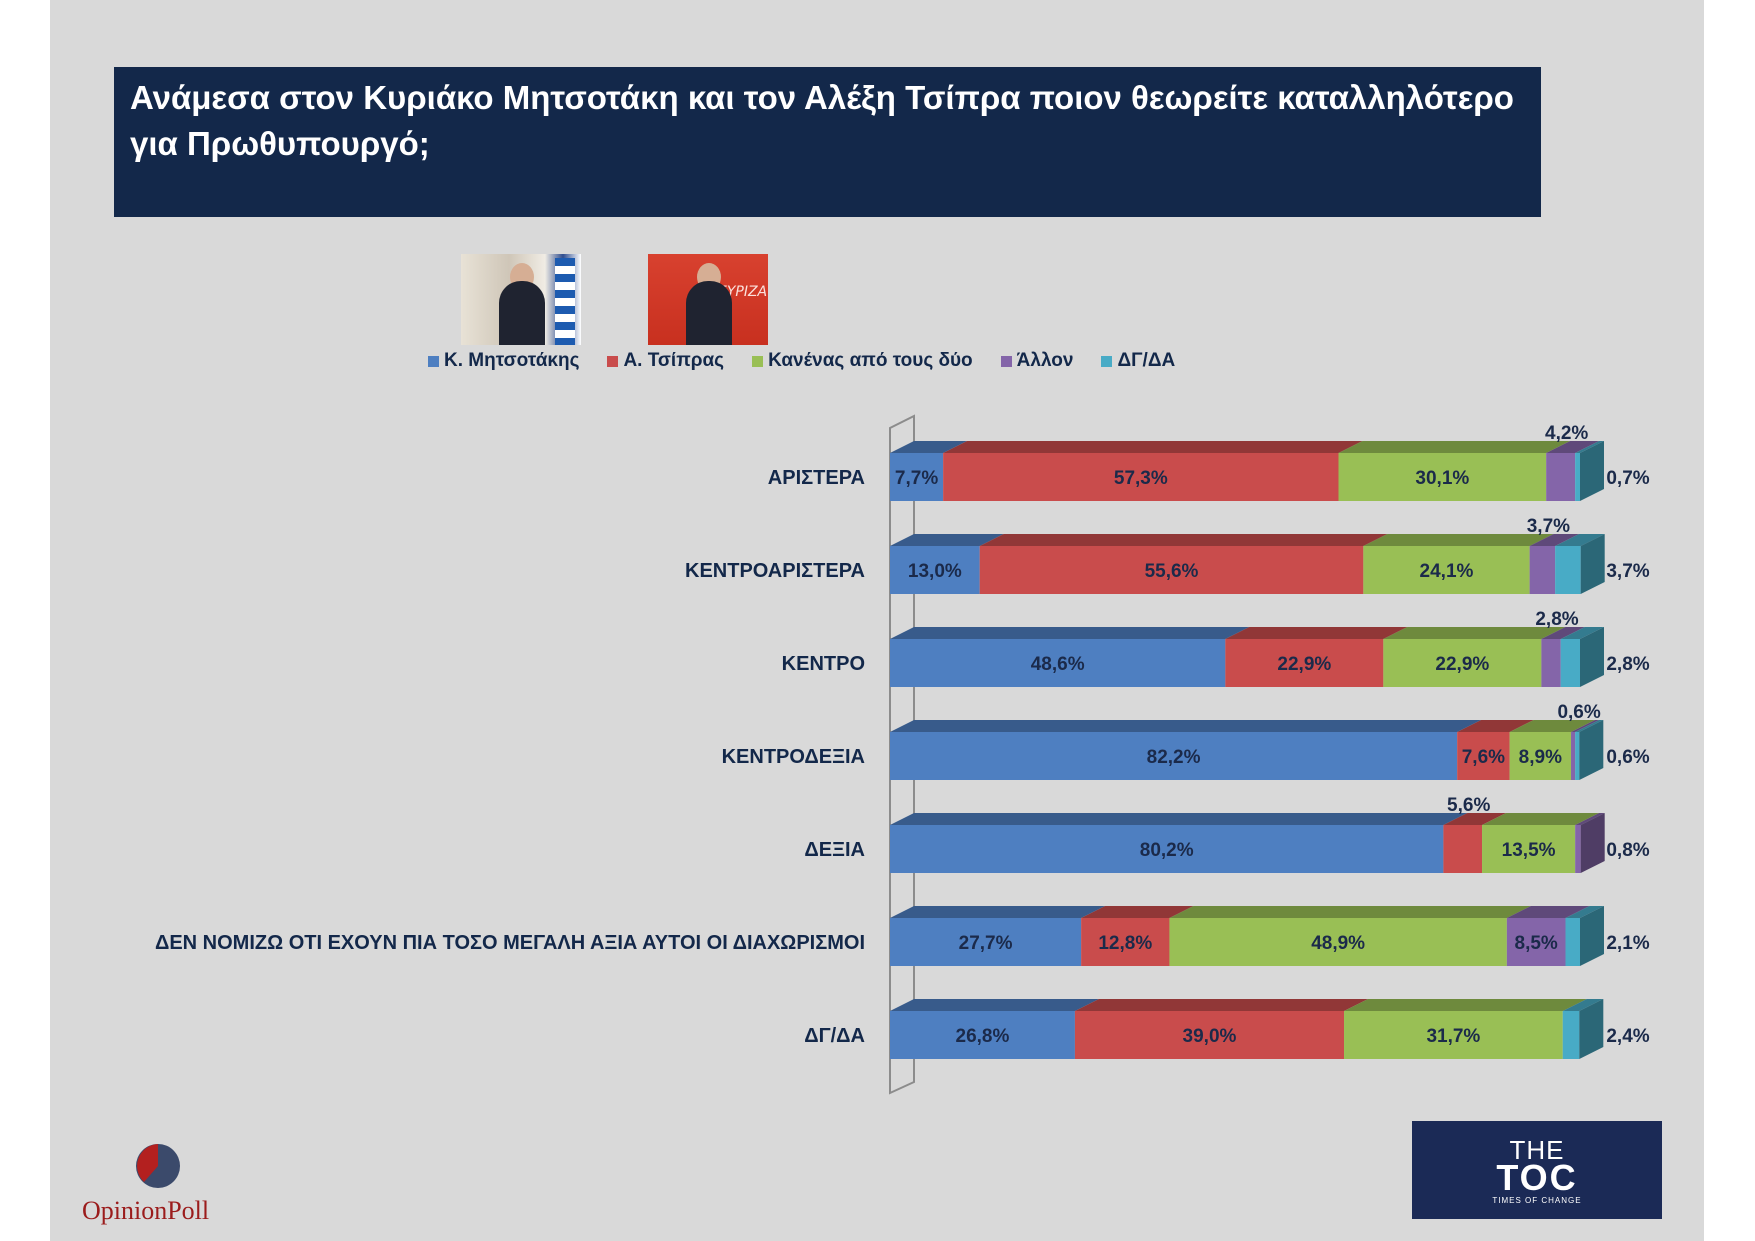 The height and width of the screenshot is (1241, 1755). Describe the element at coordinates (1548, 526) in the screenshot. I see `data-label: 3,7%` at that location.